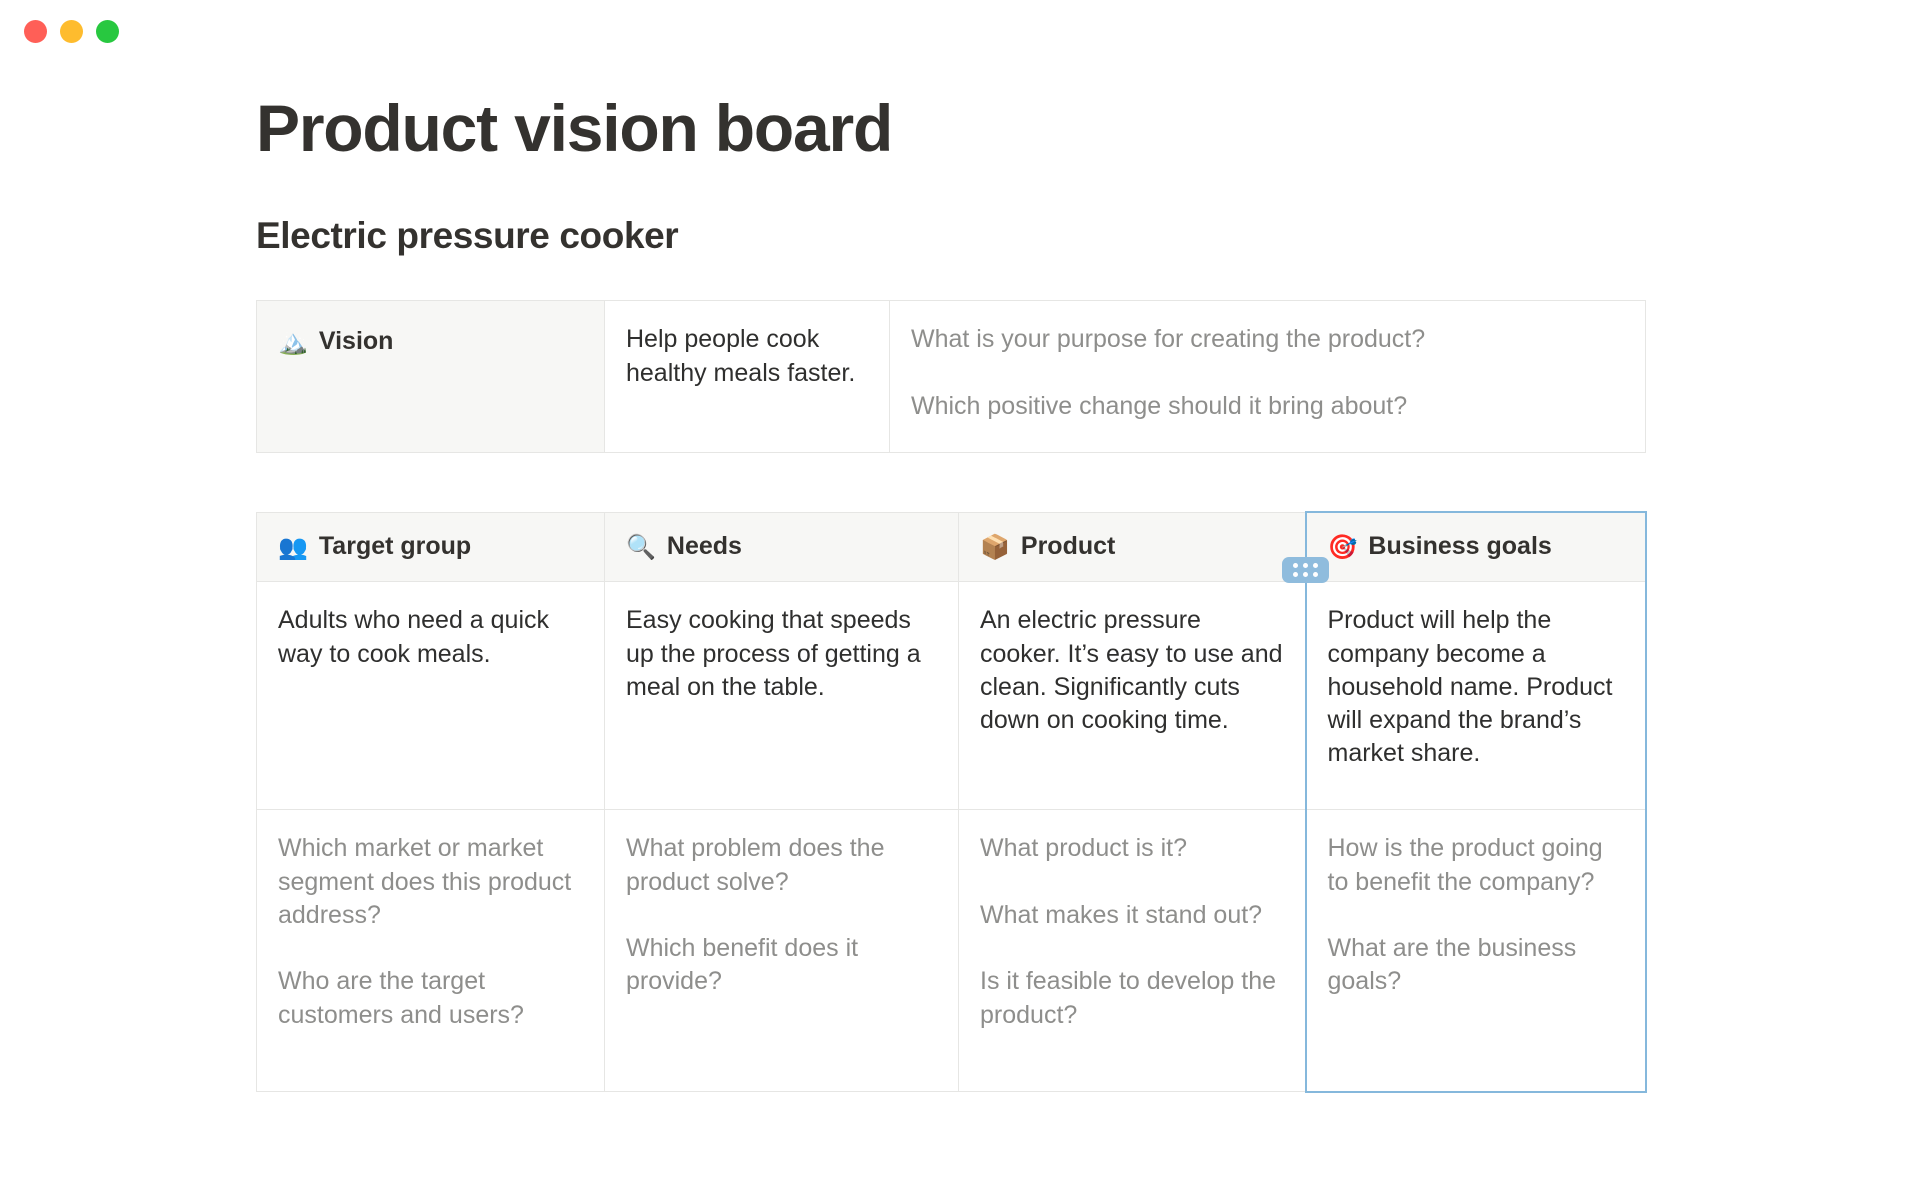 Image resolution: width=1920 pixels, height=1200 pixels. I want to click on page-subtitle: Electric pressure cooker, so click(467, 235).